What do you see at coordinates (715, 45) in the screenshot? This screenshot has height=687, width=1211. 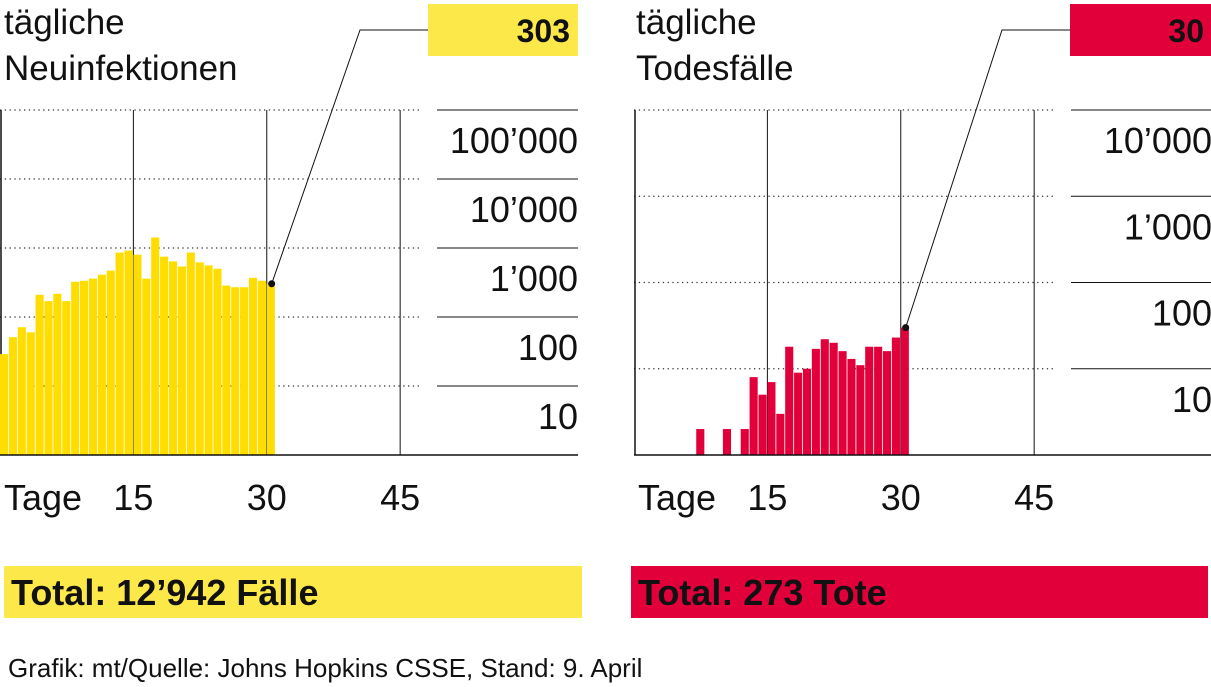 I see `chart-title: tägliche Todesfälle` at bounding box center [715, 45].